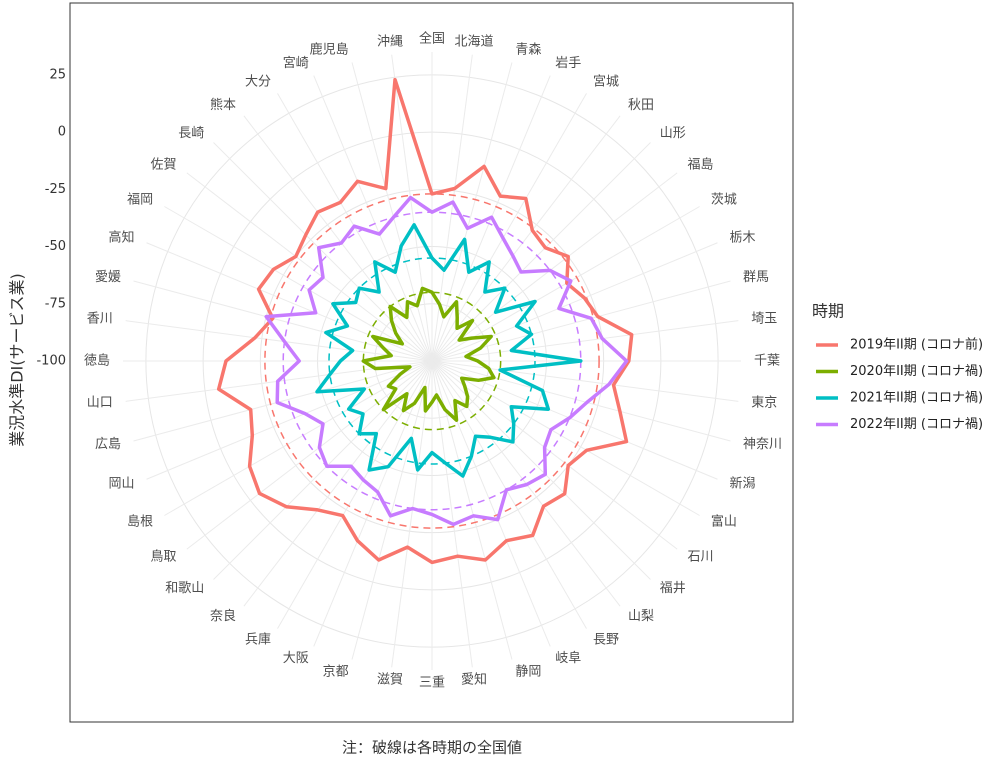 This screenshot has height=768, width=1000. What do you see at coordinates (474, 680) in the screenshot?
I see `category-label: 愛知` at bounding box center [474, 680].